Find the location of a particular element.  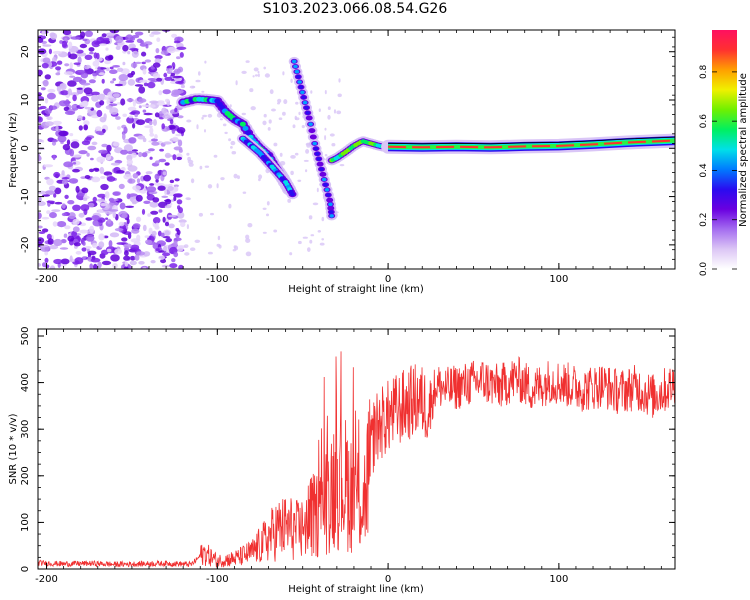

y-tick-label: 500 is located at coordinates (25, 335).